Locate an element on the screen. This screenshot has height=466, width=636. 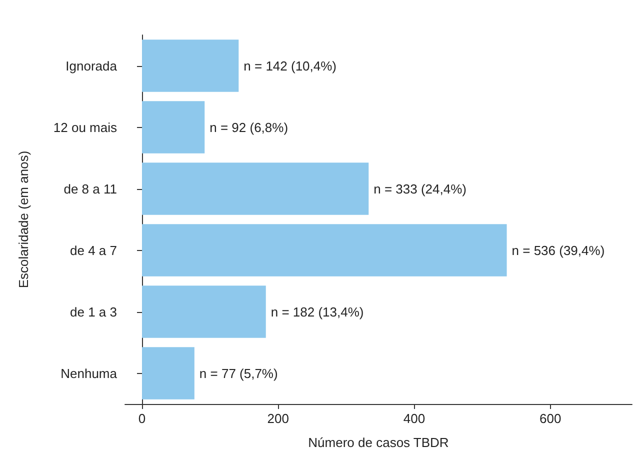
x-tick-label: 400 is located at coordinates (414, 418).